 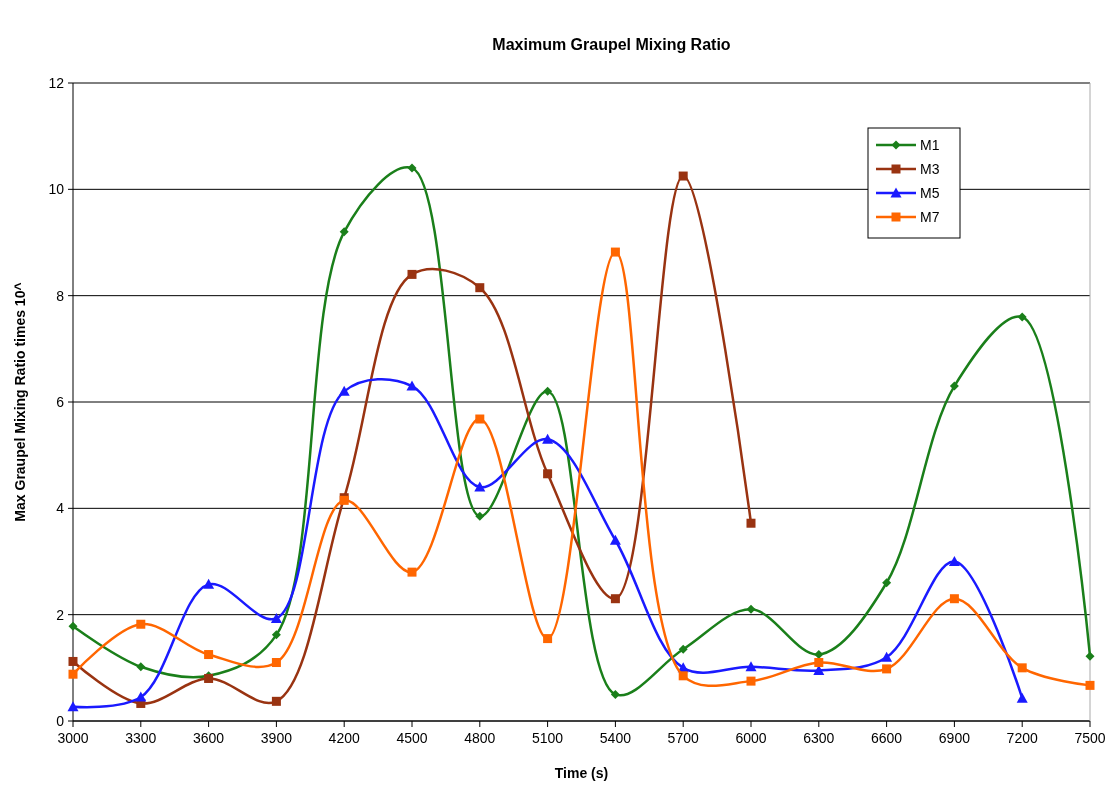 What do you see at coordinates (60, 401) in the screenshot?
I see `y-tick-label: 6` at bounding box center [60, 401].